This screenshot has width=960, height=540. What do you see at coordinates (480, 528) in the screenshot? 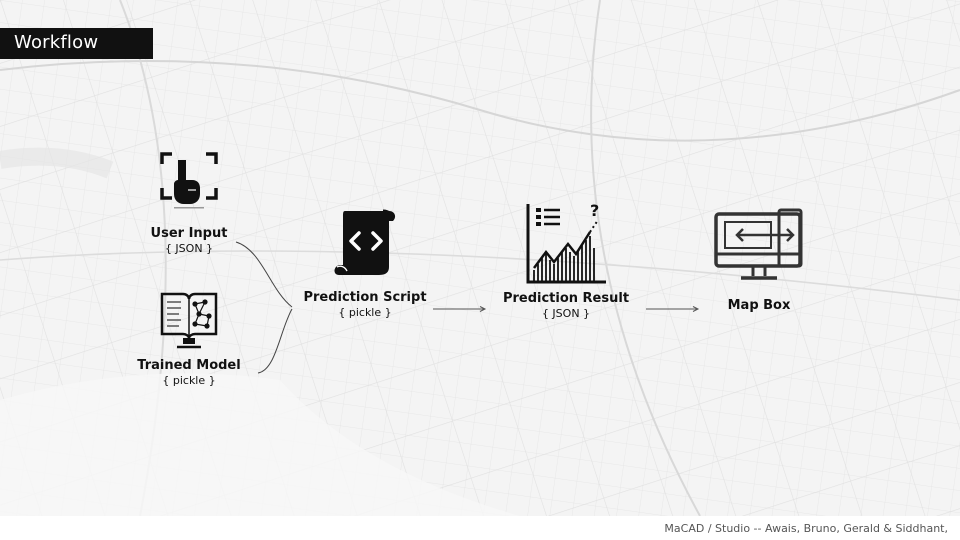
I see `footer-band` at bounding box center [480, 528].